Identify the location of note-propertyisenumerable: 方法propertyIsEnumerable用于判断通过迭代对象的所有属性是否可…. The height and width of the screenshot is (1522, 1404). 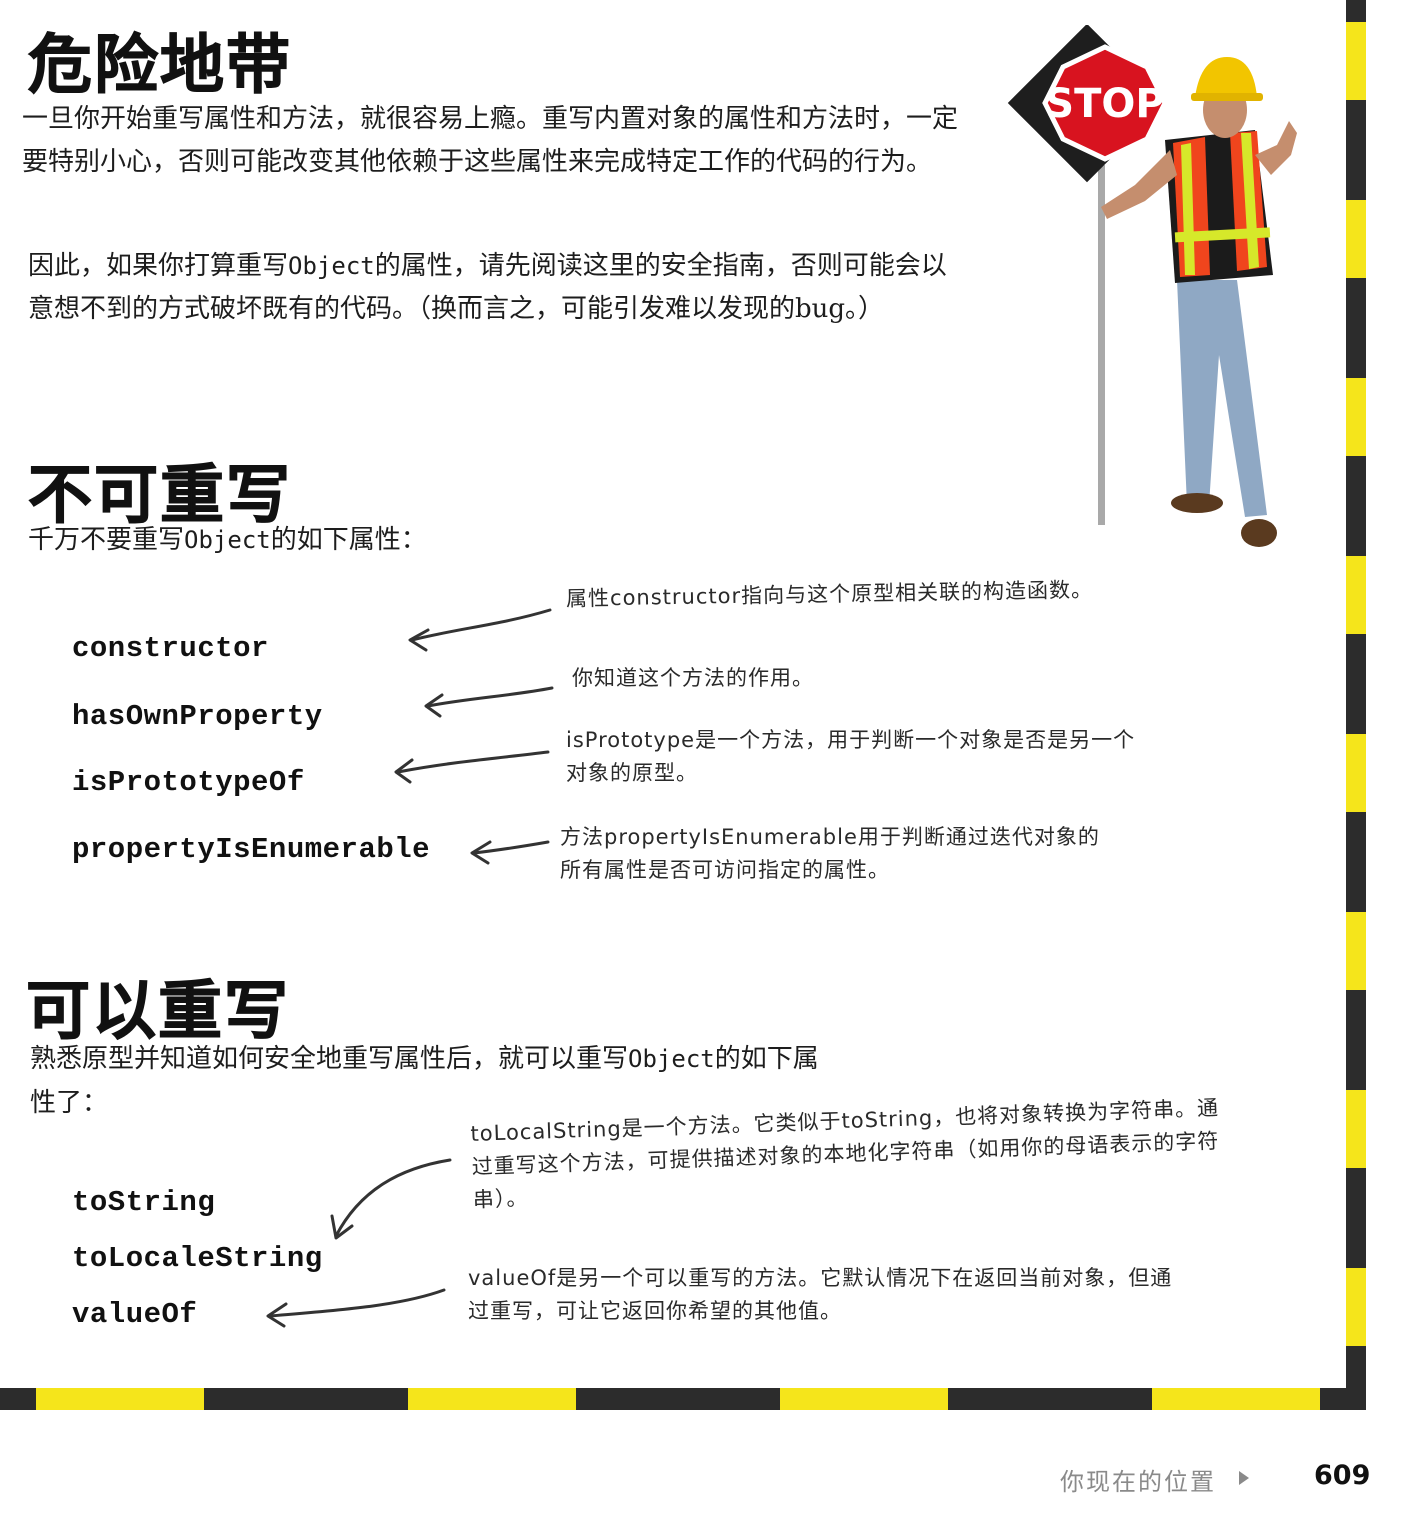
(830, 853).